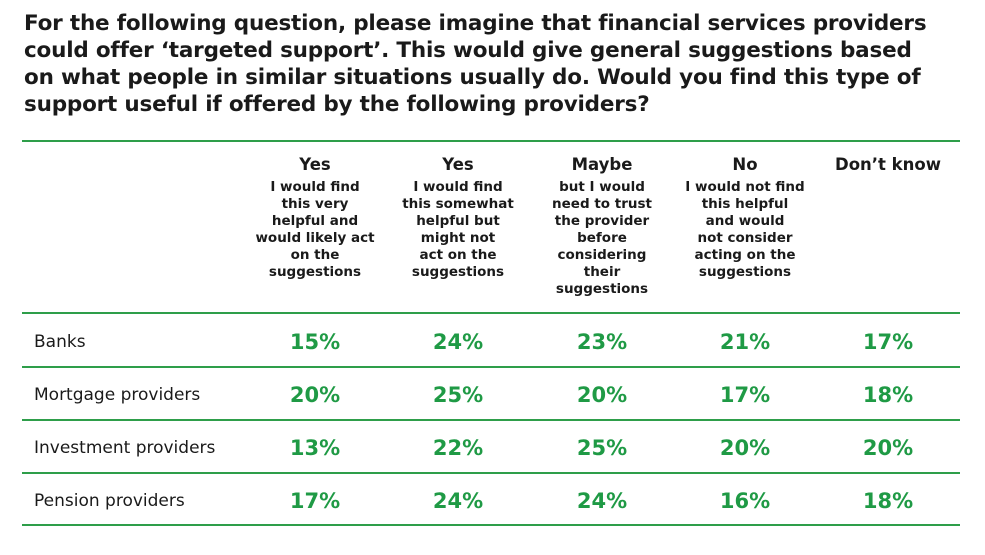  I want to click on row-label: Mortgage providers, so click(117, 395).